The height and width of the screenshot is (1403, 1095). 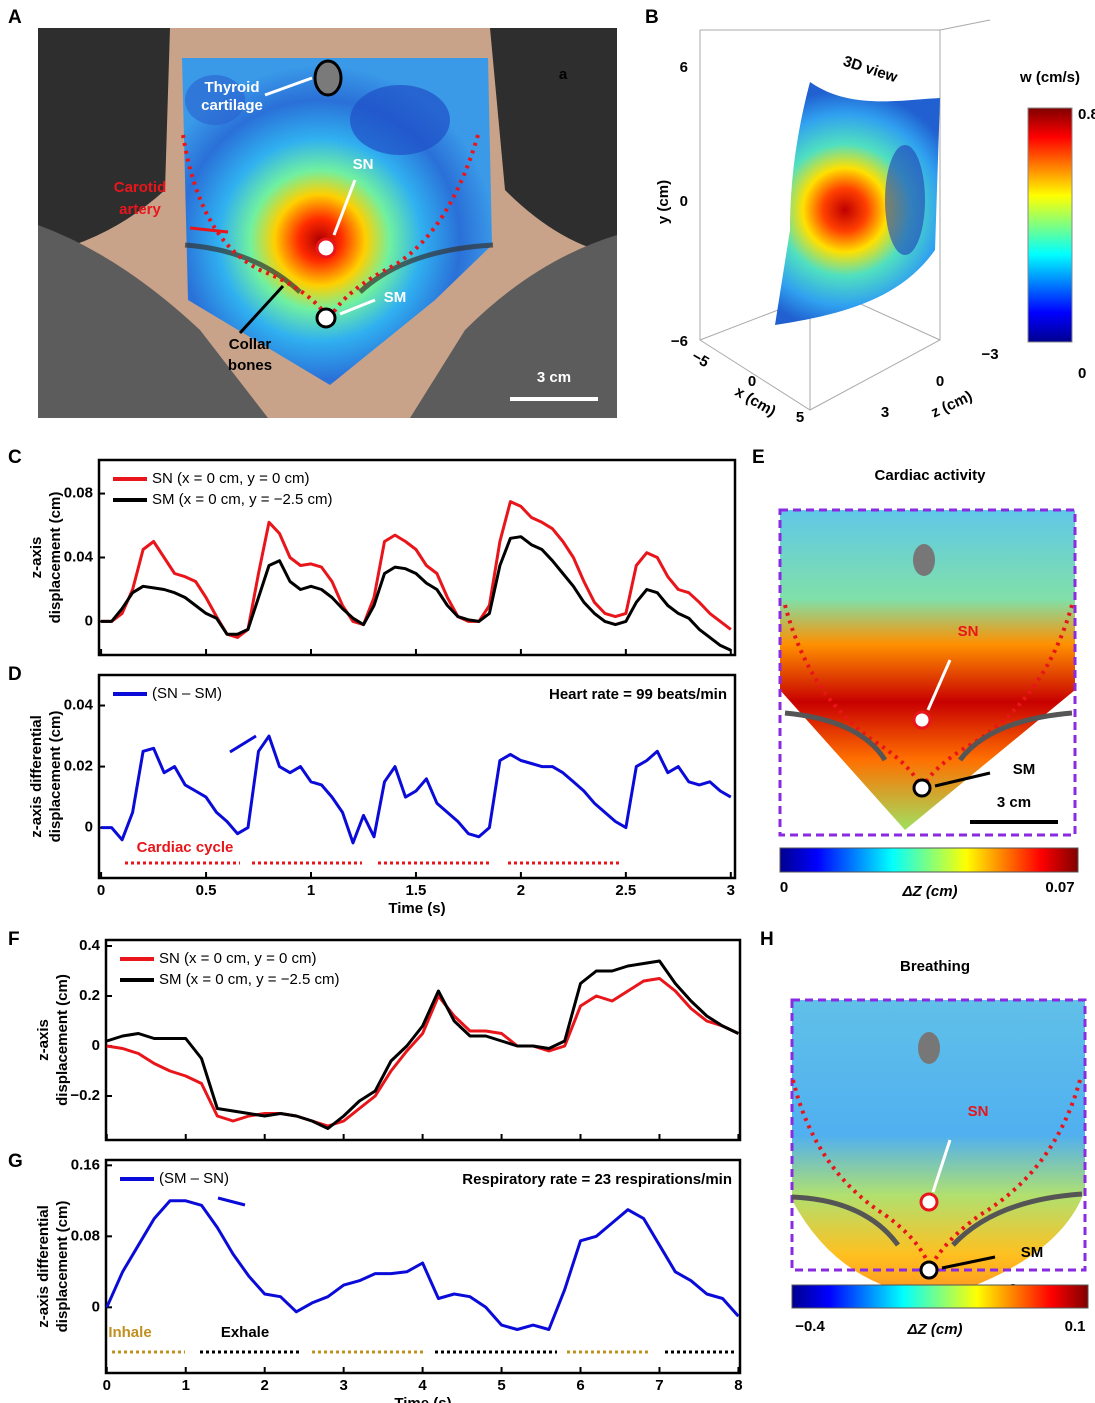 I want to click on y-tick-label: −0.2, so click(x=85, y=1095).